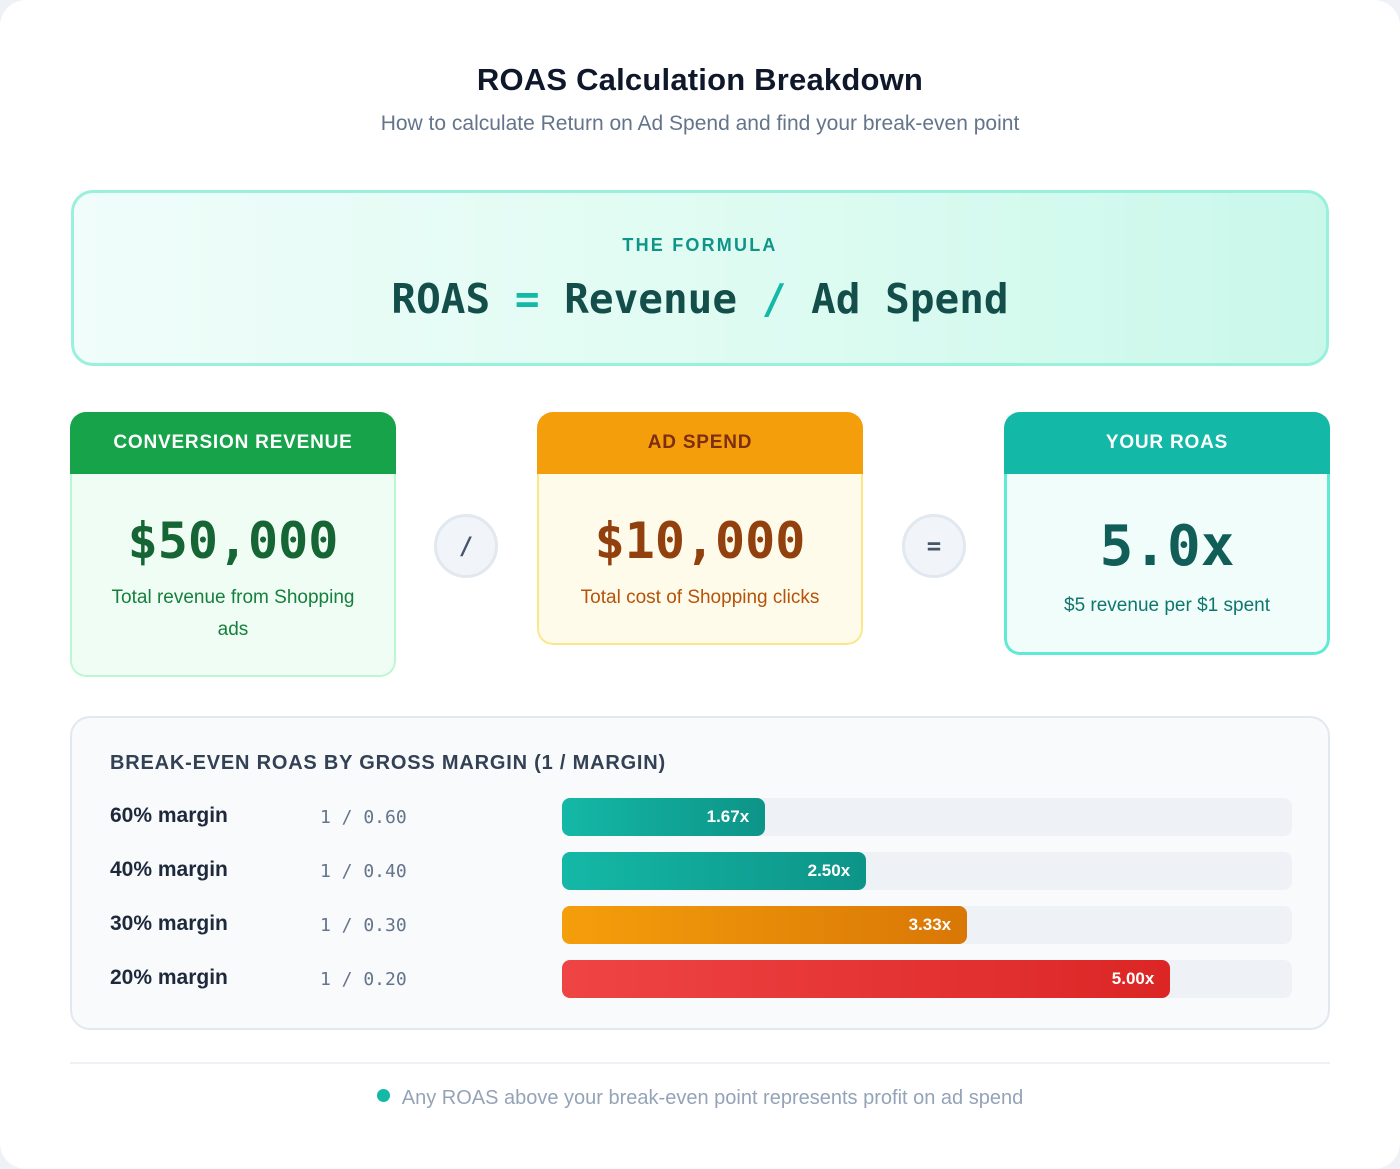  I want to click on breakeven-bar-value: 2.50x, so click(829, 870).